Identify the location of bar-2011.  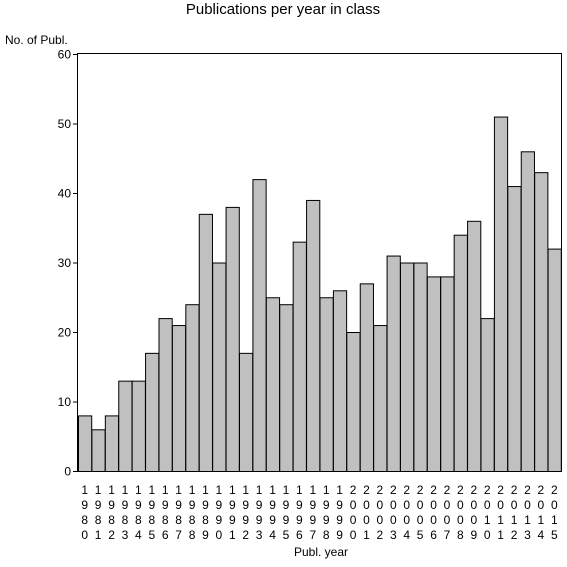
(501, 294).